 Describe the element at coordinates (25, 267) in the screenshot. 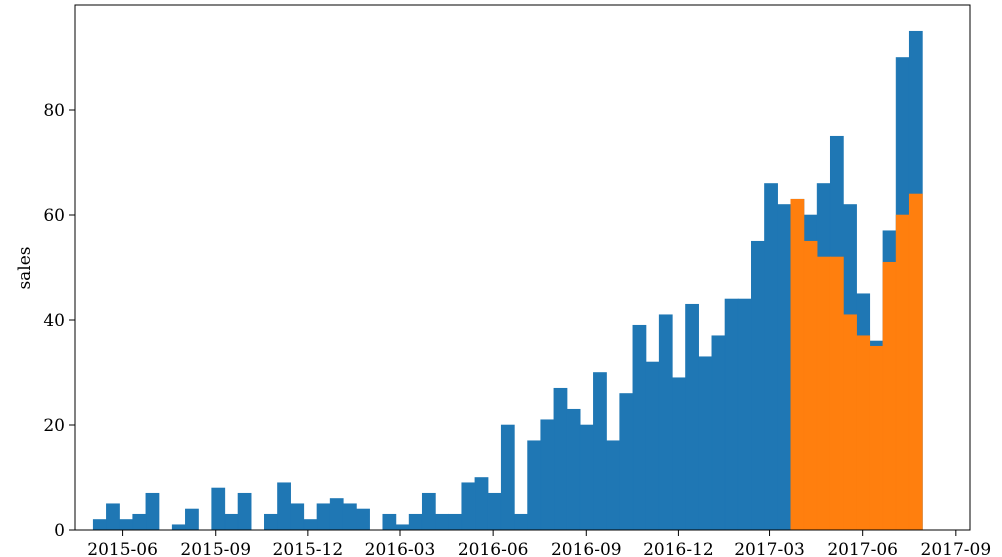

I see `y-axis-label: sales` at that location.